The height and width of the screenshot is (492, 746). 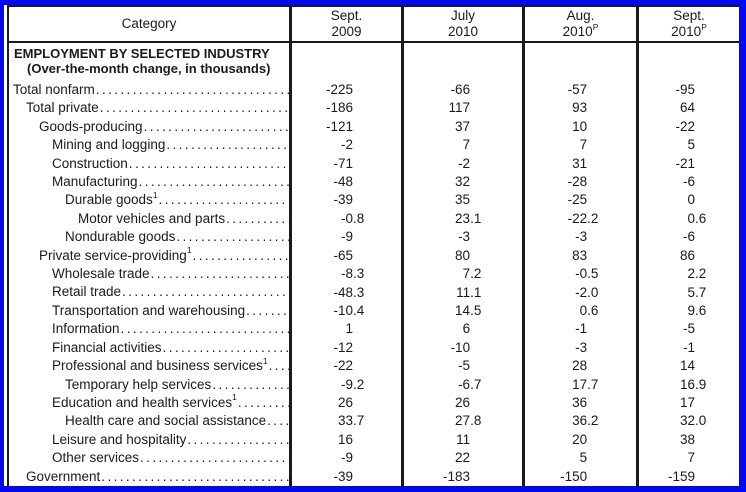 I want to click on value-integer: 2, so click(x=691, y=274).